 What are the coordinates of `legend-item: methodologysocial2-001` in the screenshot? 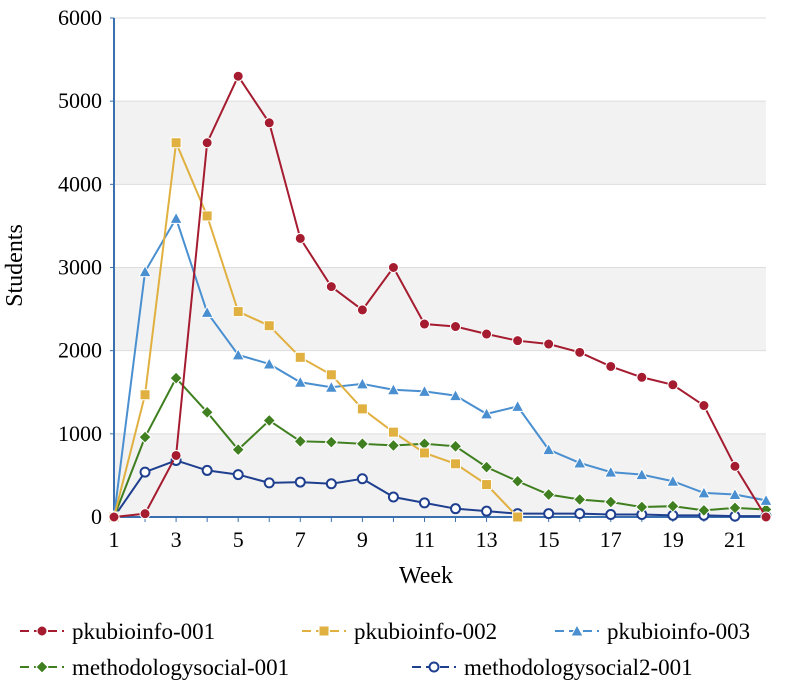 It's located at (552, 667).